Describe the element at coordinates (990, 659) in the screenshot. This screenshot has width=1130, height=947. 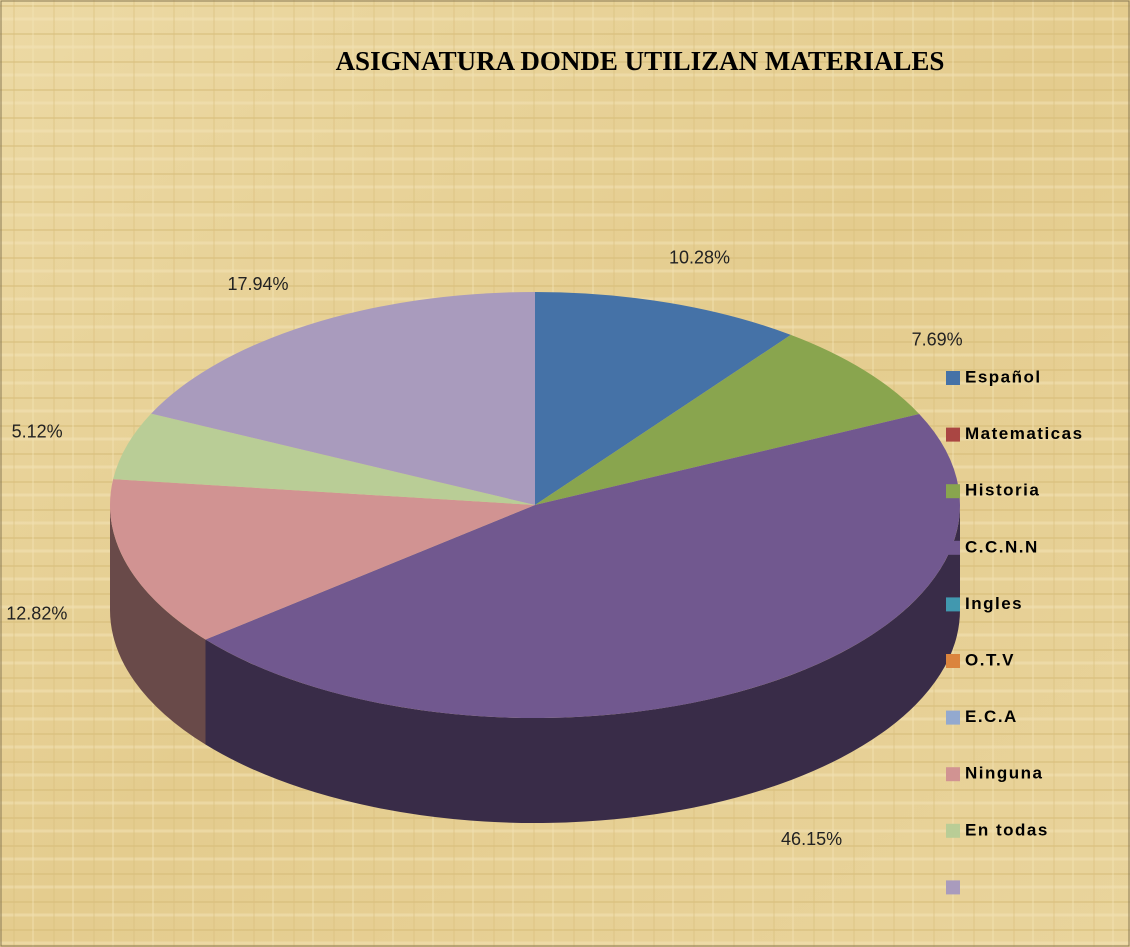
I see `legend-label: O.T.V` at that location.